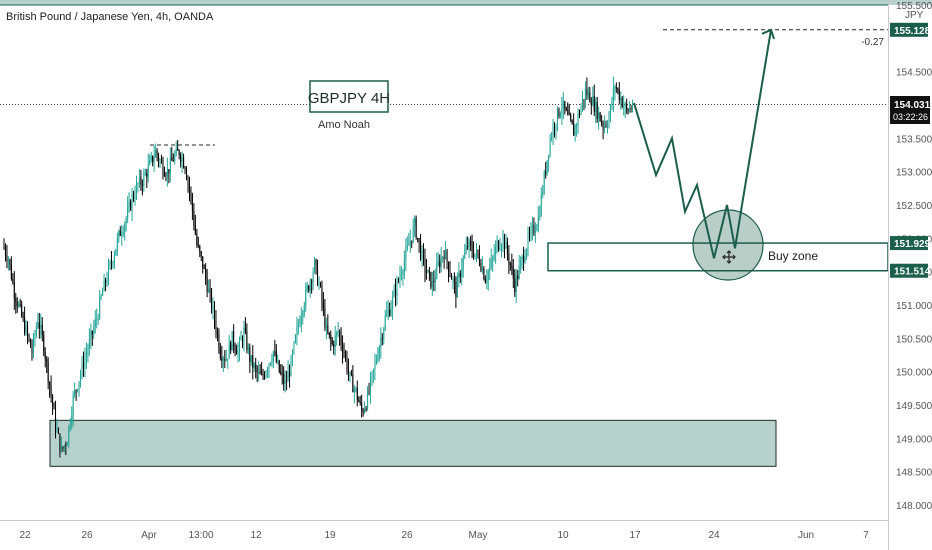 The image size is (932, 550). I want to click on countdown-tag: 03:22:26, so click(910, 117).